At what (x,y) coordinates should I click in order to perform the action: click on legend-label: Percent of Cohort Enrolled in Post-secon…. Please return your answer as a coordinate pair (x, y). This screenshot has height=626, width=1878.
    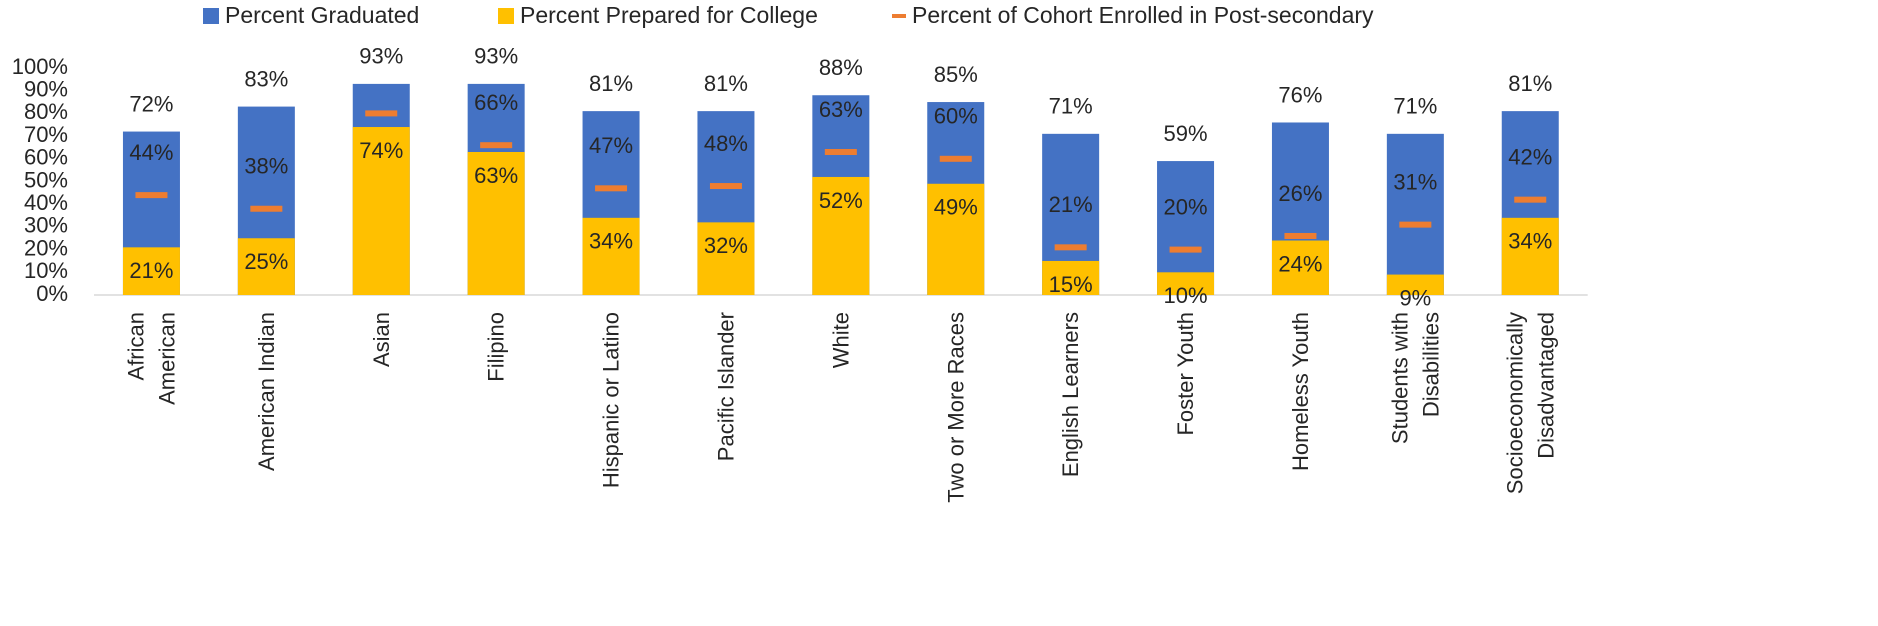
    Looking at the image, I should click on (1143, 15).